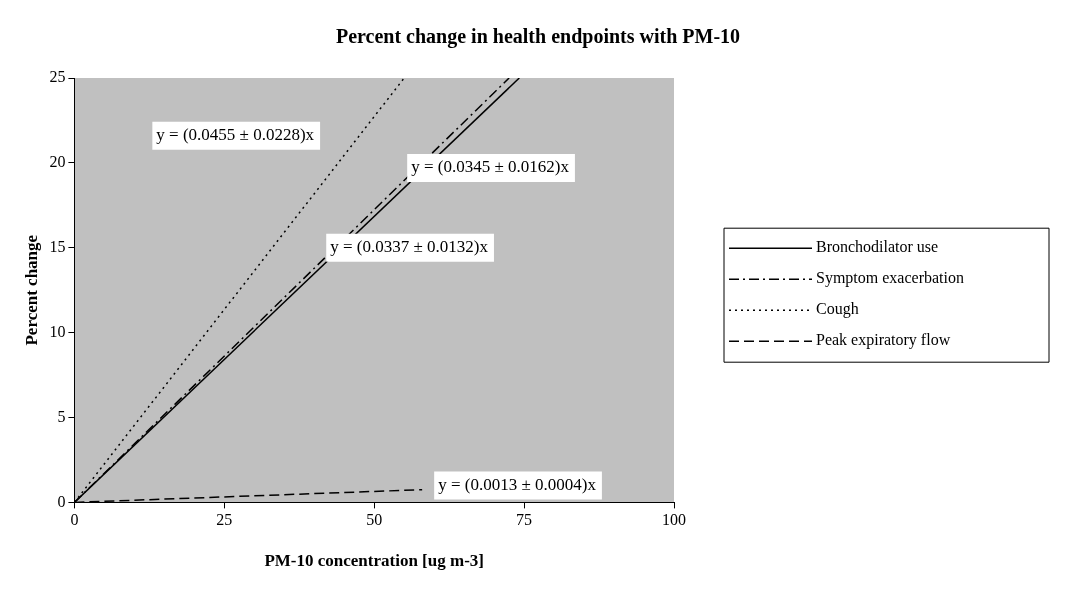  What do you see at coordinates (490, 167) in the screenshot?
I see `annotation: y = (0.0345 ± 0.0162)x` at bounding box center [490, 167].